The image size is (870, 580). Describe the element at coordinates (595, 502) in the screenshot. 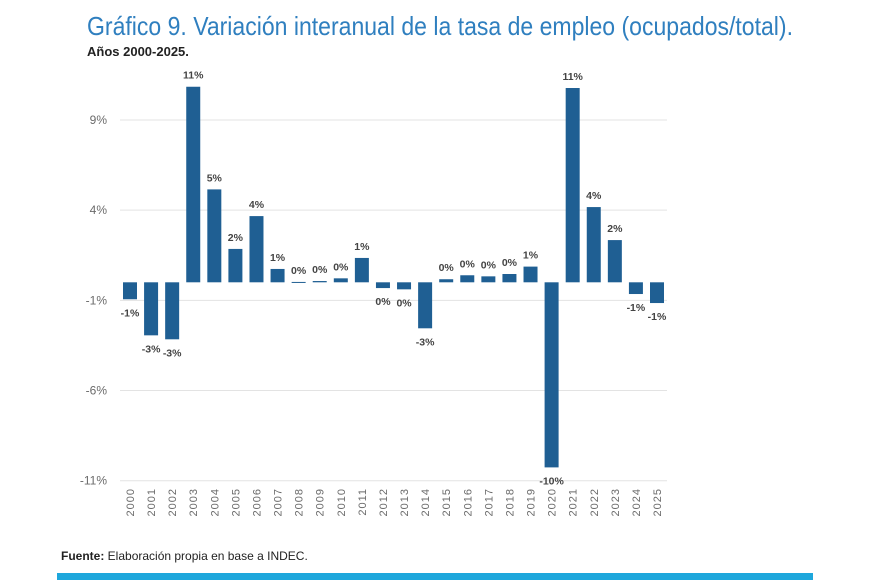

I see `x-tick-label: 2022` at that location.